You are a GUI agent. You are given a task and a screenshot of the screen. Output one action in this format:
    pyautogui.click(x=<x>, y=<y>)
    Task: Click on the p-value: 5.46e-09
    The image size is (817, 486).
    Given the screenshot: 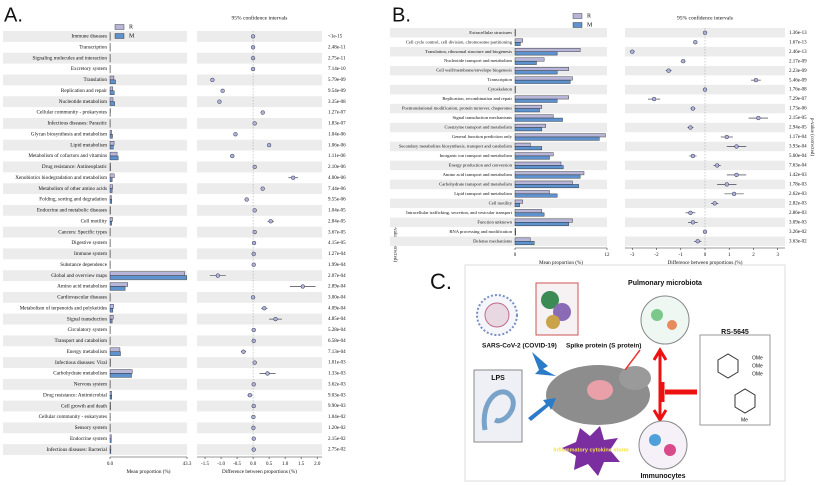 What is the action you would take?
    pyautogui.click(x=798, y=80)
    